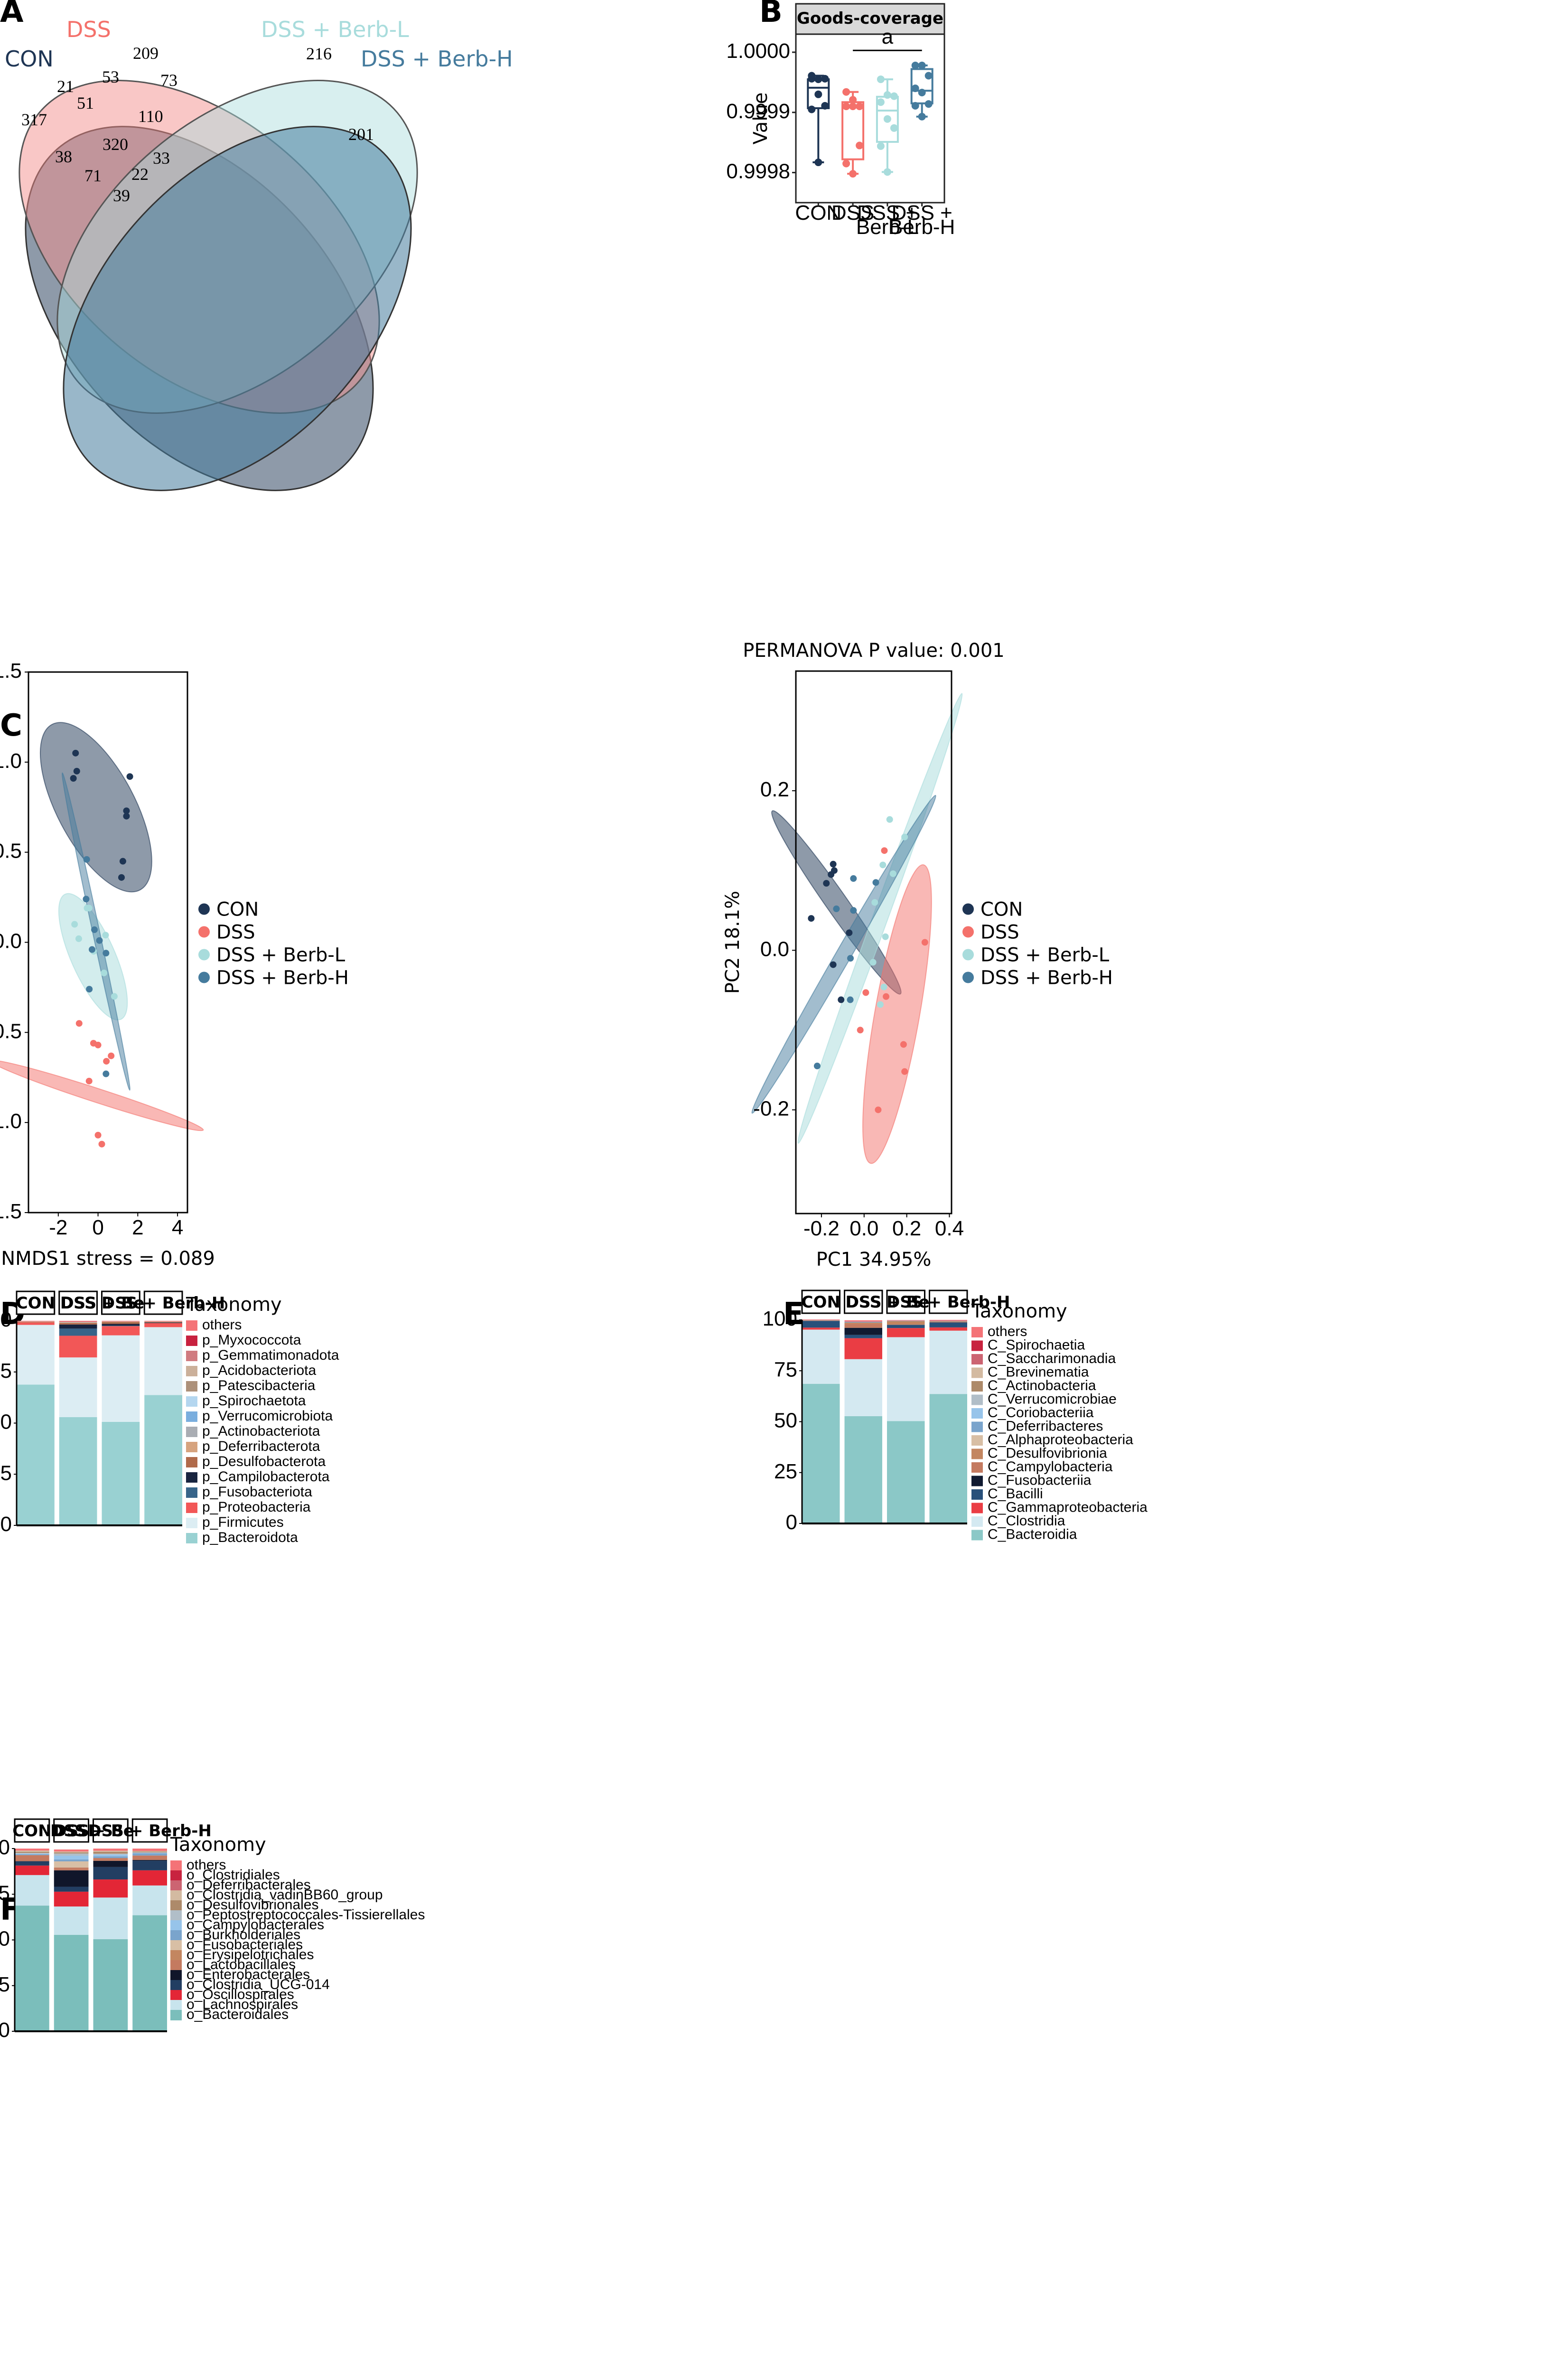 The height and width of the screenshot is (2373, 1568). I want to click on bar-segment-o-enterobacterales, so click(150, 1860).